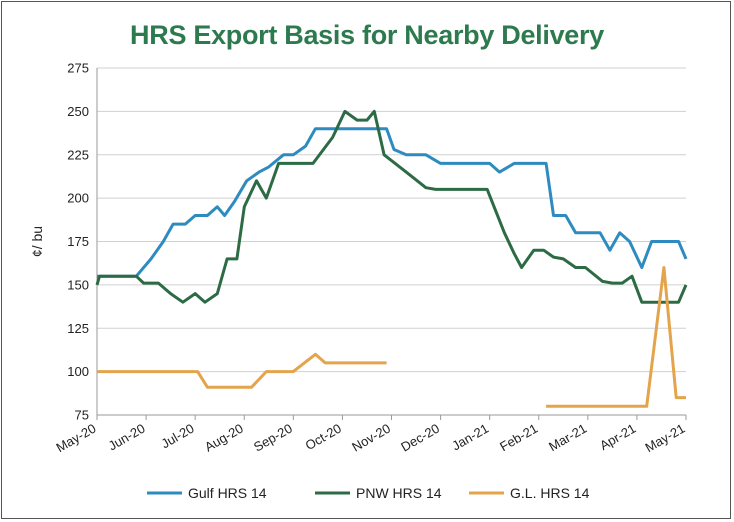 This screenshot has height=522, width=734. I want to click on legend: Gulf HRS 14 PNW HRS 14 G.L. HRS 14, so click(368, 493).